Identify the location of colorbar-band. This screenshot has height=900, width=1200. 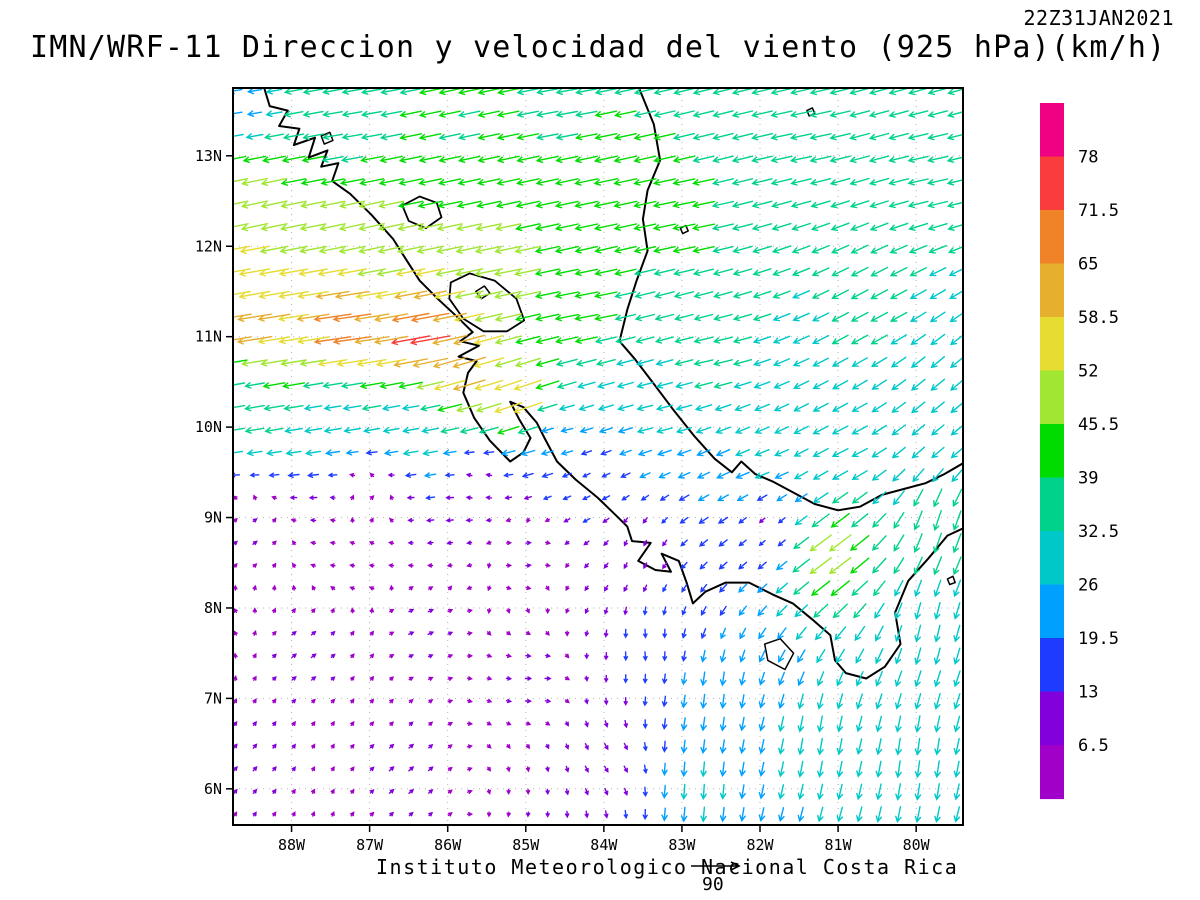
(1052, 290).